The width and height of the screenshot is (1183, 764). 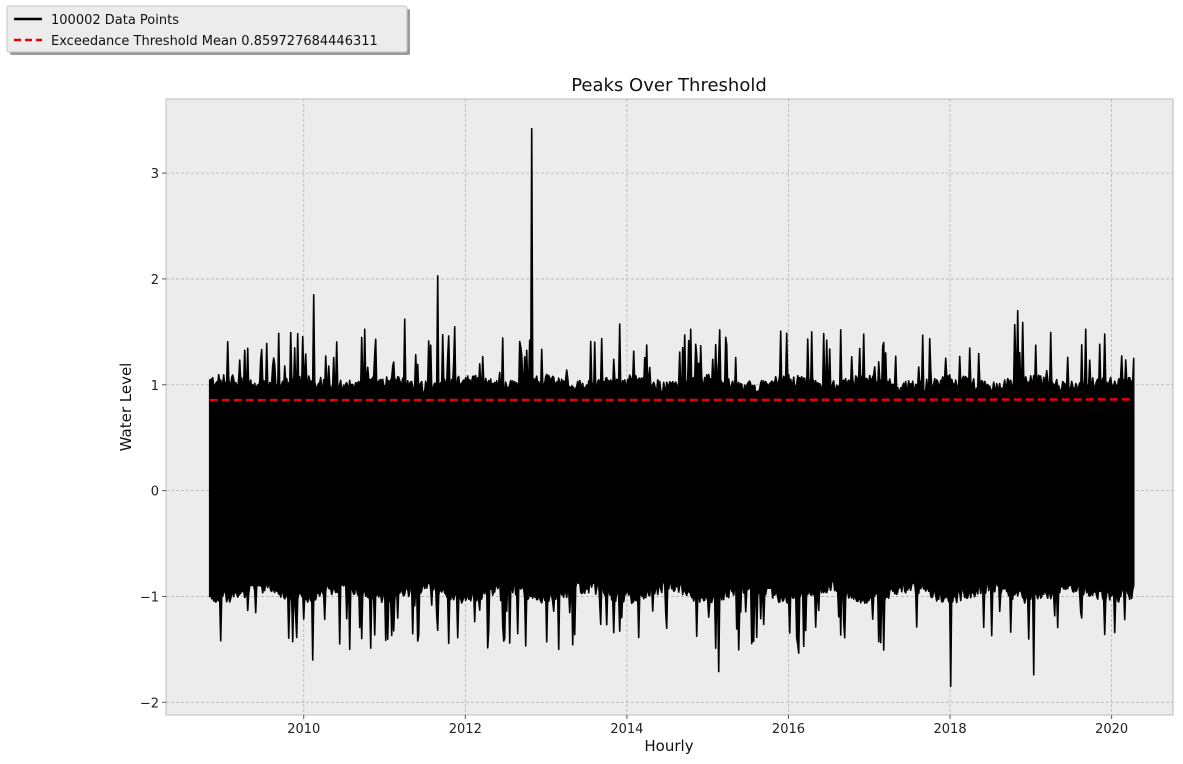 What do you see at coordinates (668, 746) in the screenshot?
I see `x-axis-title: Hourly` at bounding box center [668, 746].